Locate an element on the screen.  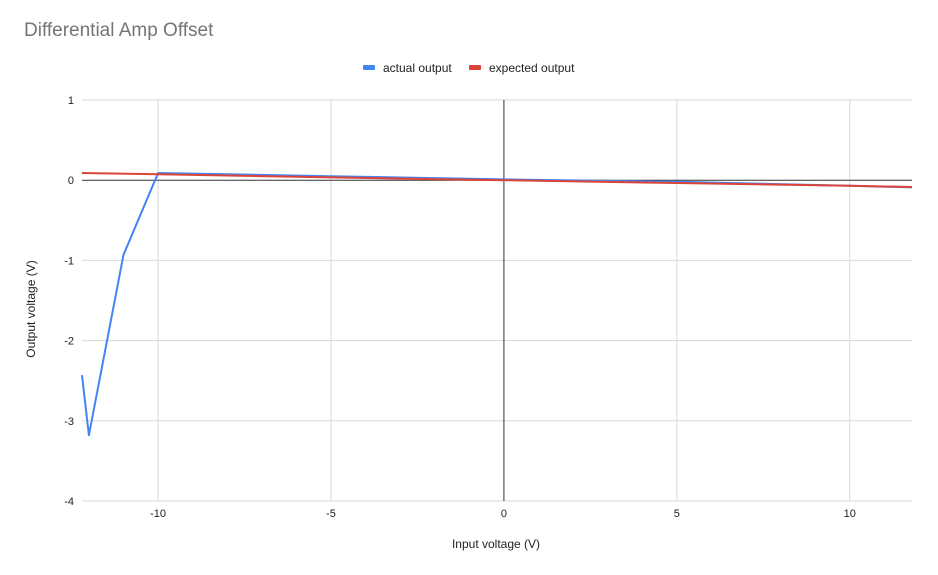
legend-label: actual output is located at coordinates (417, 68).